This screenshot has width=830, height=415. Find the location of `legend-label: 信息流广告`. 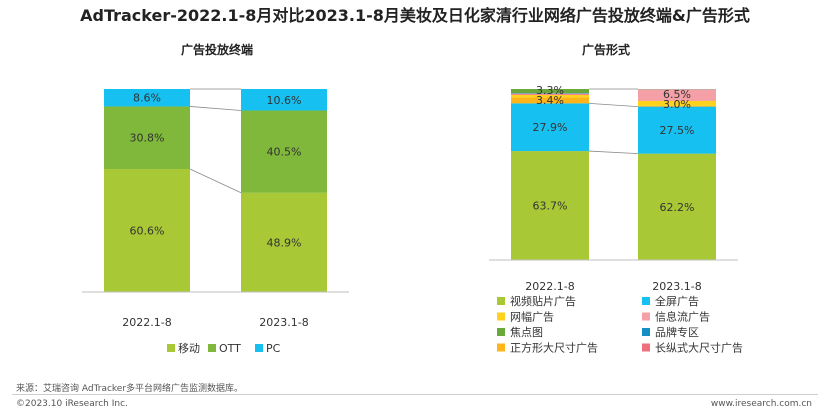

legend-label: 信息流广告 is located at coordinates (682, 317).